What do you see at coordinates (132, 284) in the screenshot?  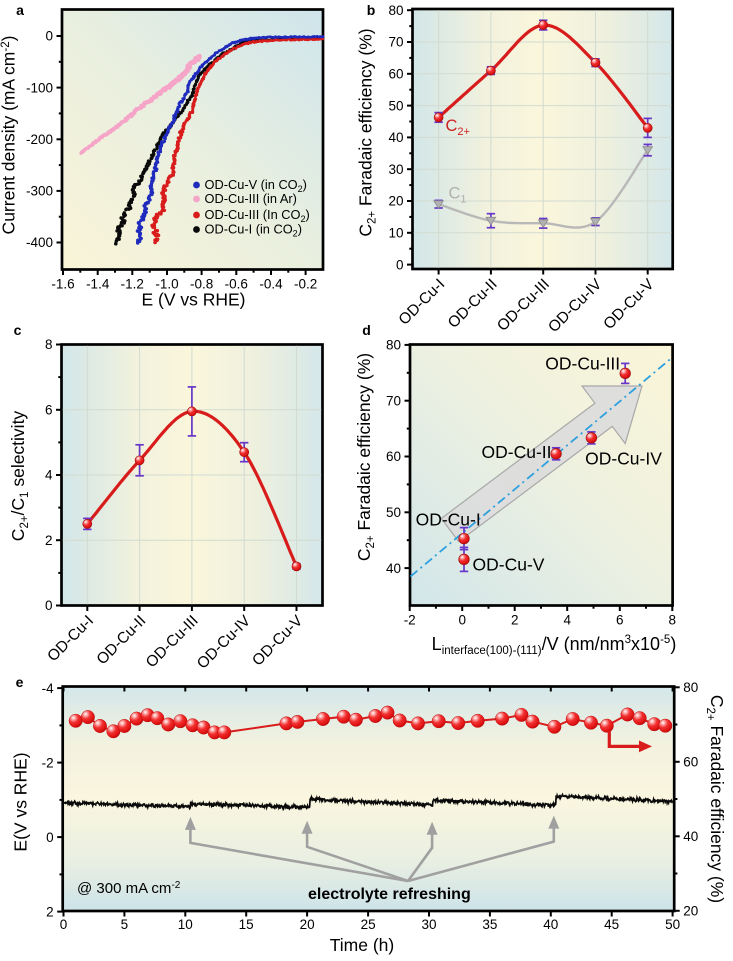 I see `svg-text: -1.2` at bounding box center [132, 284].